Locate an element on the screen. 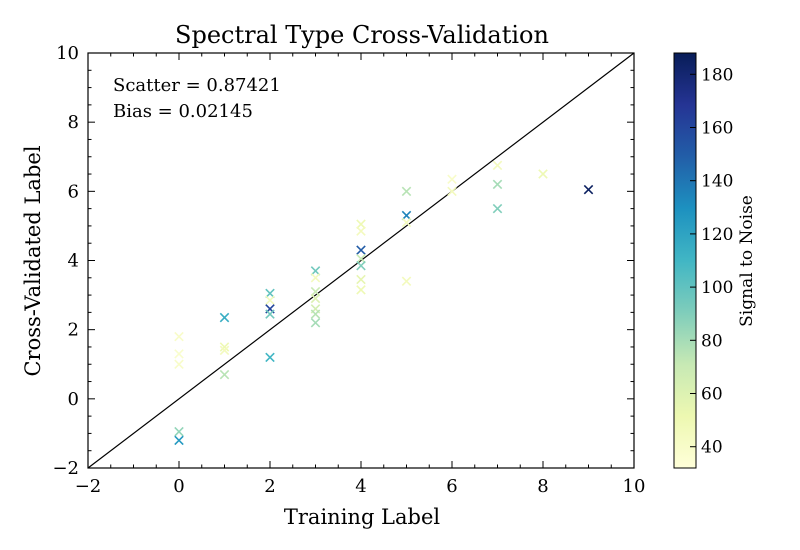 The height and width of the screenshot is (550, 800). x-tick-label: 4 is located at coordinates (360, 486).